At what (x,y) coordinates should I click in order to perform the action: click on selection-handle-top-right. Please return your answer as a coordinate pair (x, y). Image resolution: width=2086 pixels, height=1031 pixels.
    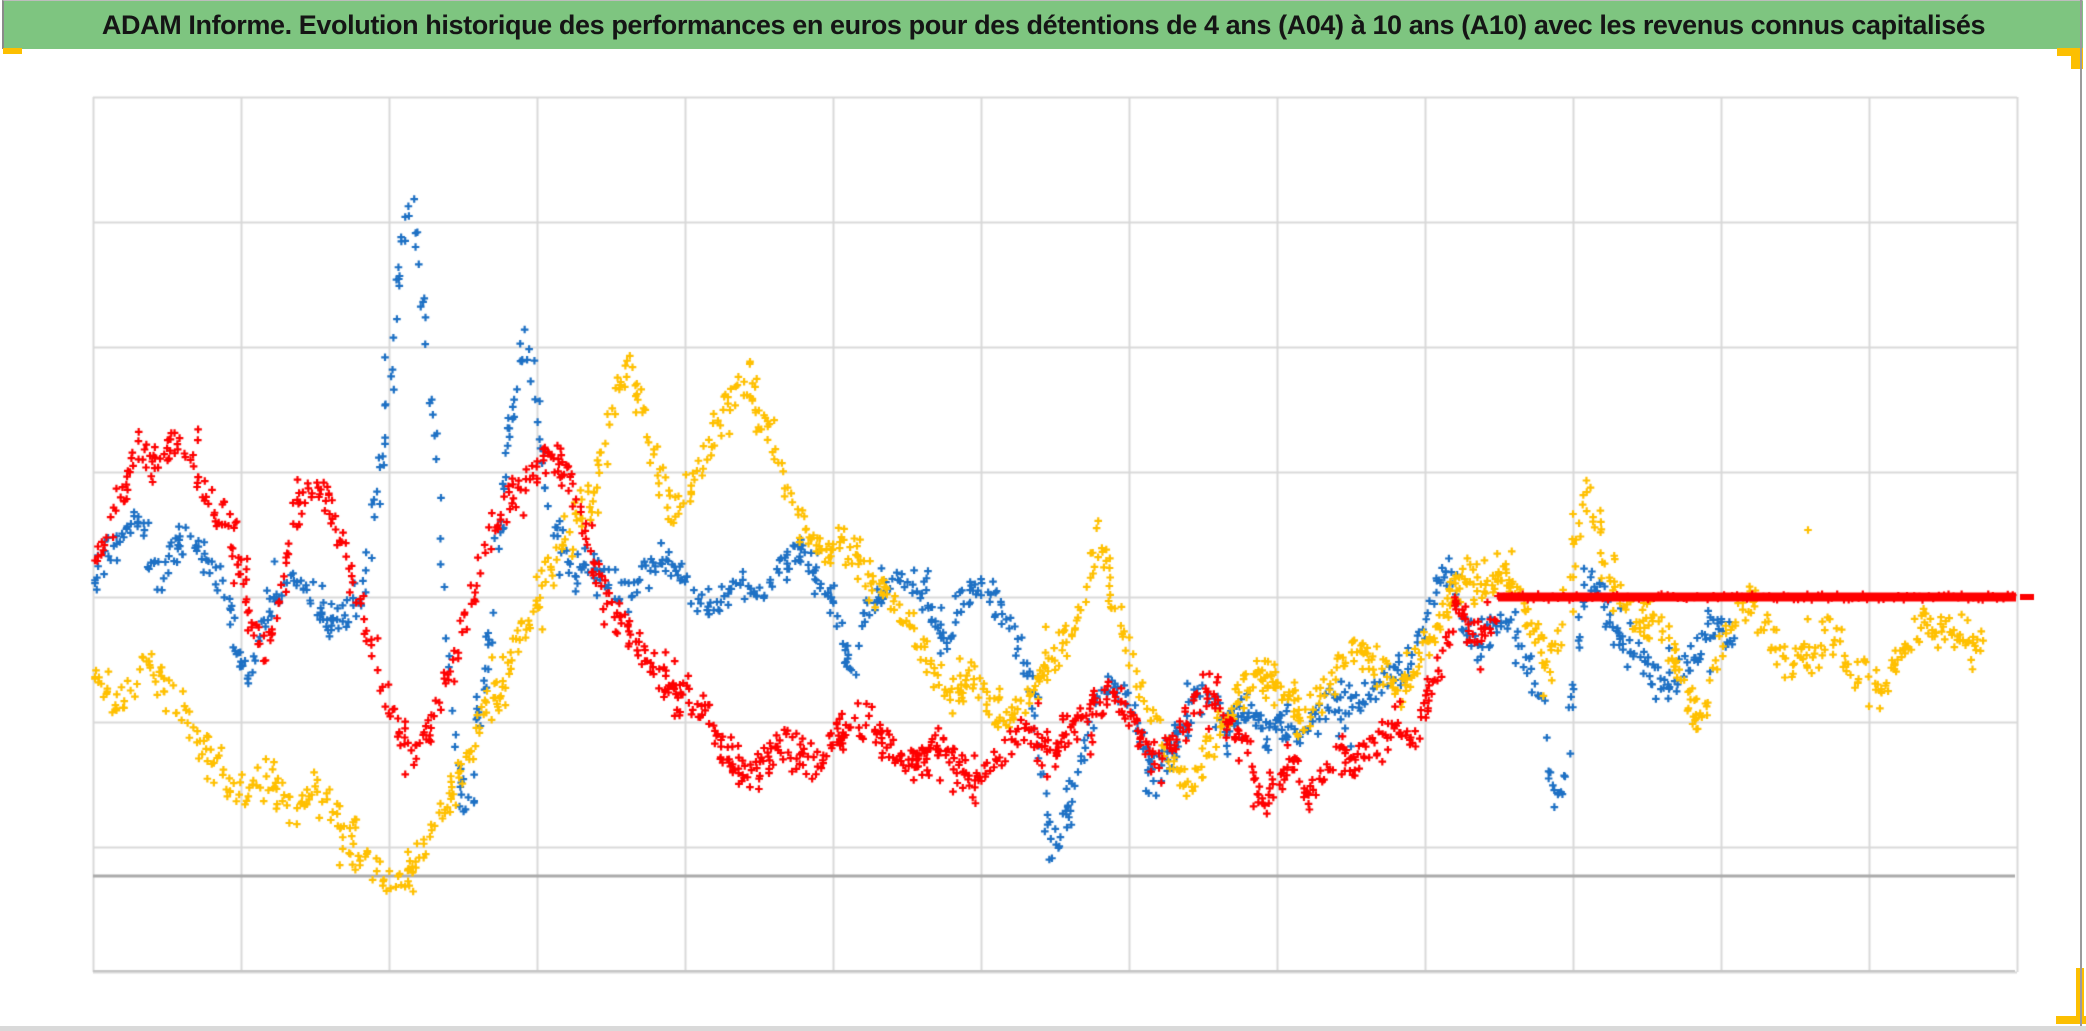
    Looking at the image, I should click on (2070, 52).